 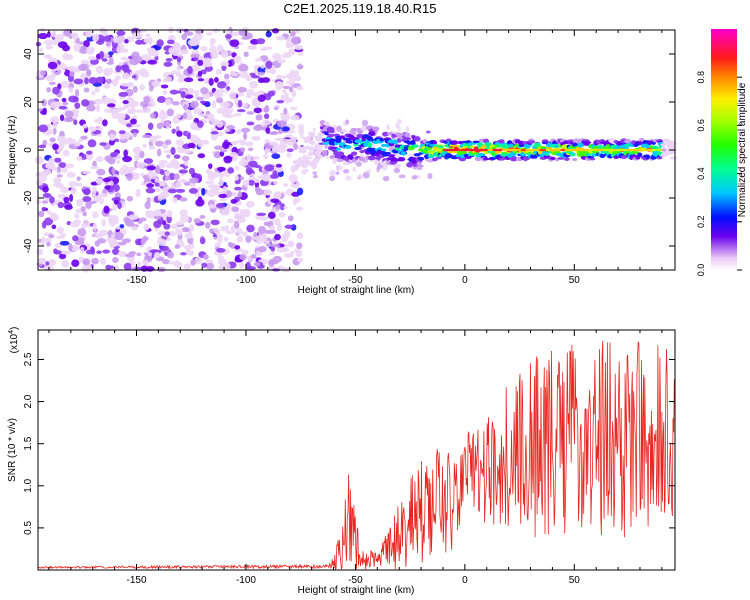 What do you see at coordinates (136, 580) in the screenshot?
I see `snr-xtick-label: -150` at bounding box center [136, 580].